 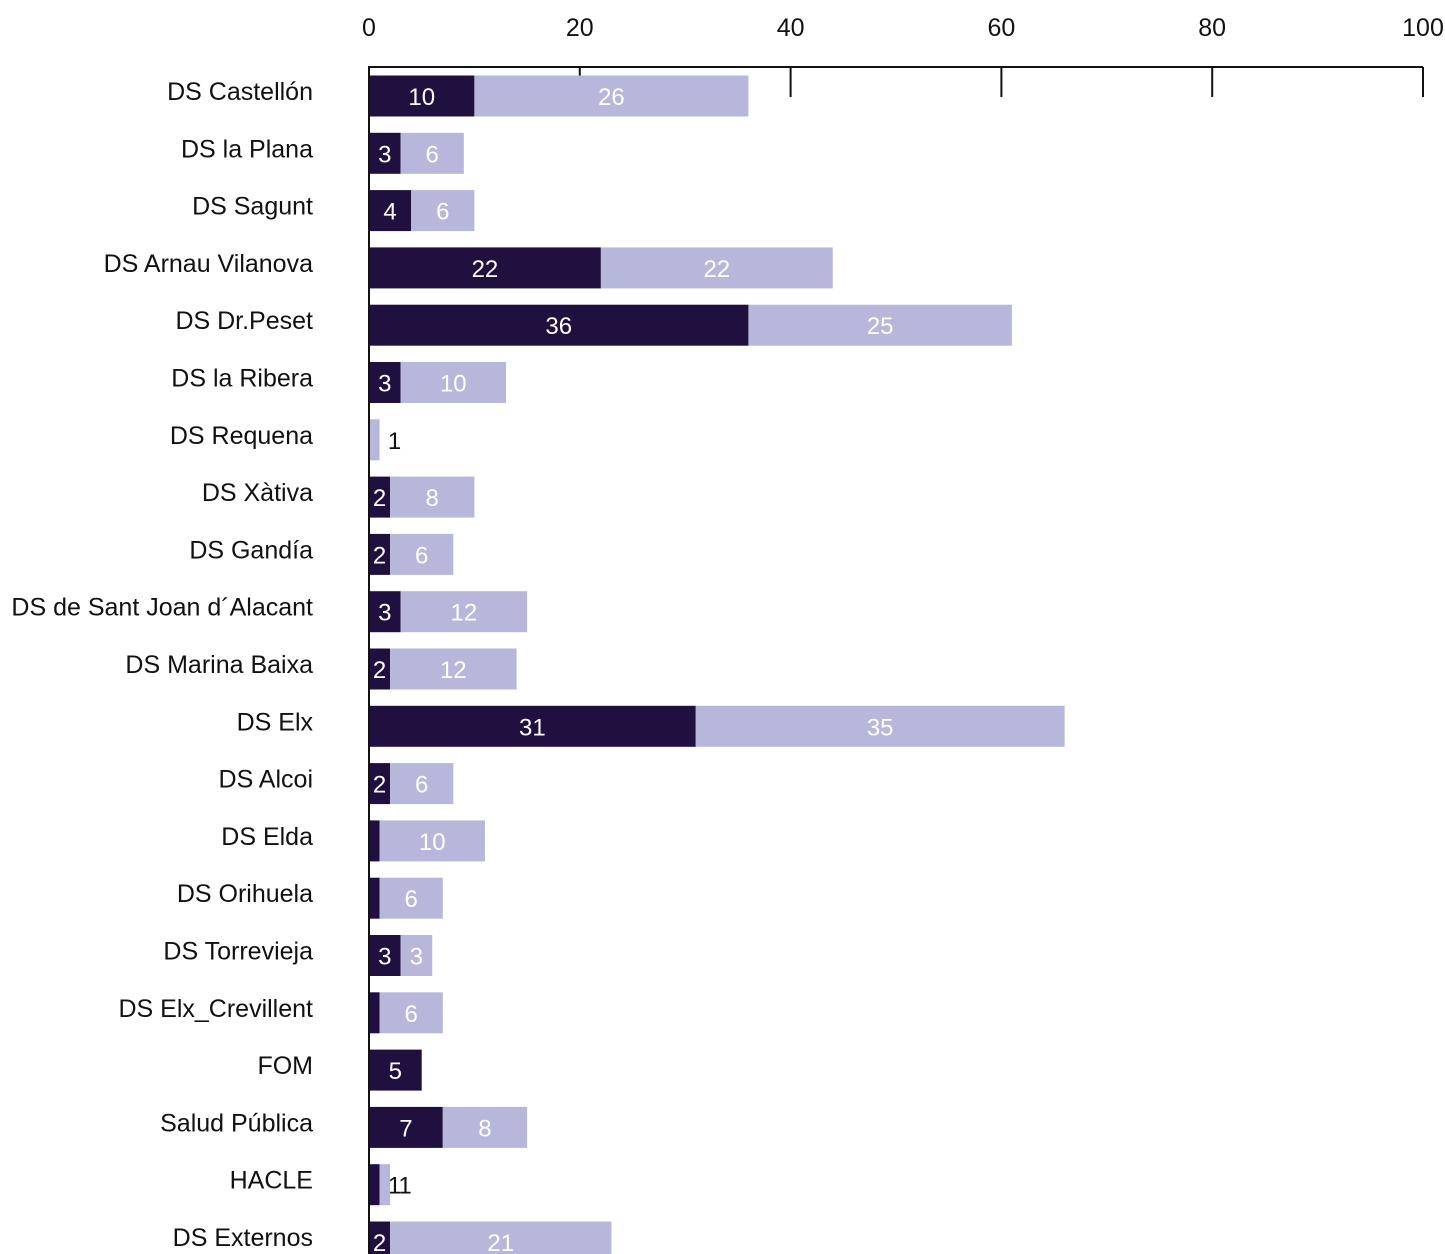 I want to click on category-label: DS Torrevieja, so click(x=238, y=952).